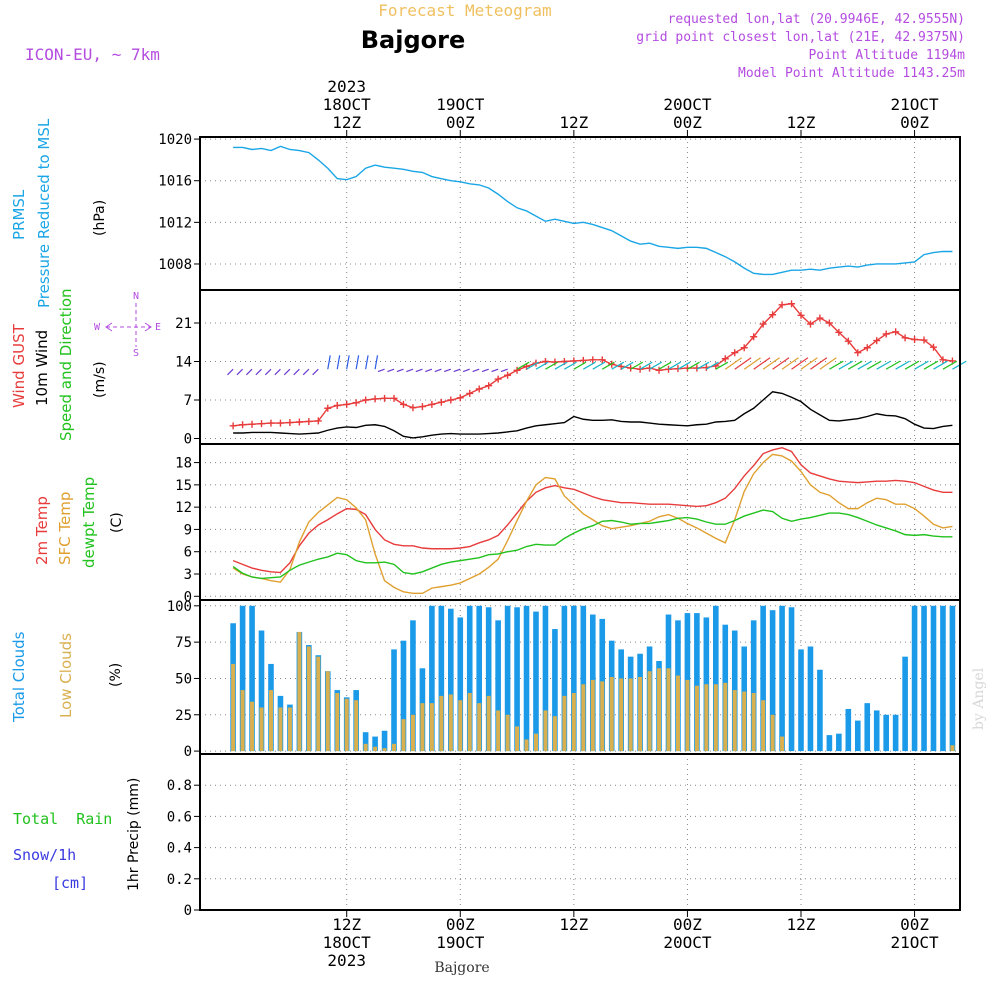 The width and height of the screenshot is (1000, 1000). What do you see at coordinates (89, 522) in the screenshot?
I see `dewpt-label: dewpt Temp` at bounding box center [89, 522].